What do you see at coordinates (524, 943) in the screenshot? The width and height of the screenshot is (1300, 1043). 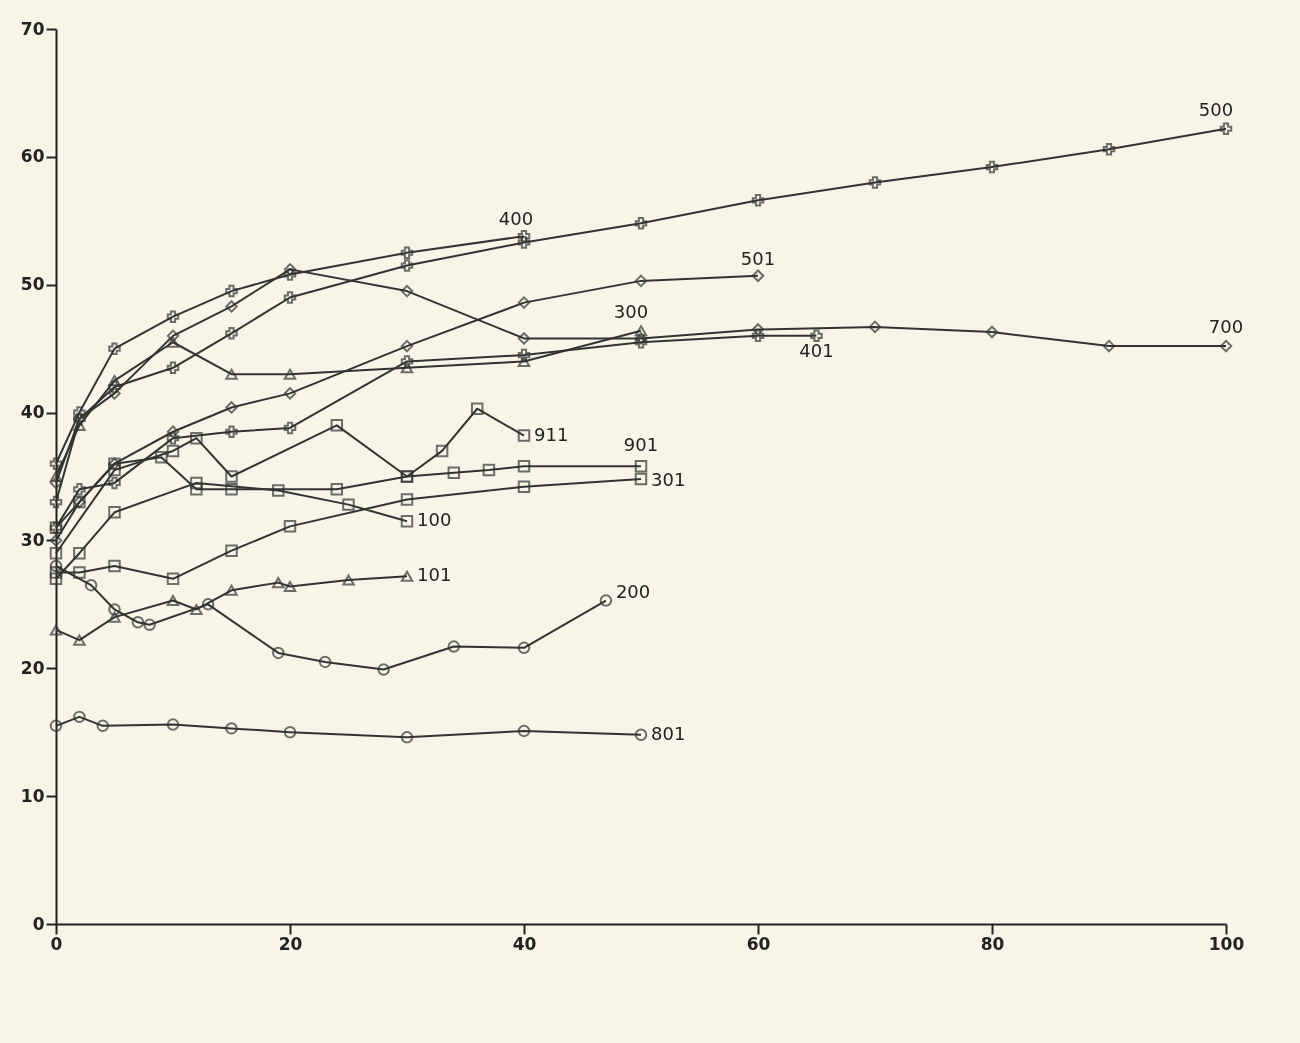 I see `x-tick-label: 40` at bounding box center [524, 943].